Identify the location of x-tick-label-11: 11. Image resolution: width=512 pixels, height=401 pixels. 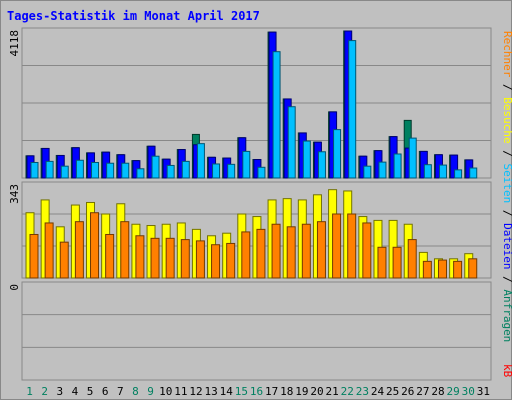
(180, 391).